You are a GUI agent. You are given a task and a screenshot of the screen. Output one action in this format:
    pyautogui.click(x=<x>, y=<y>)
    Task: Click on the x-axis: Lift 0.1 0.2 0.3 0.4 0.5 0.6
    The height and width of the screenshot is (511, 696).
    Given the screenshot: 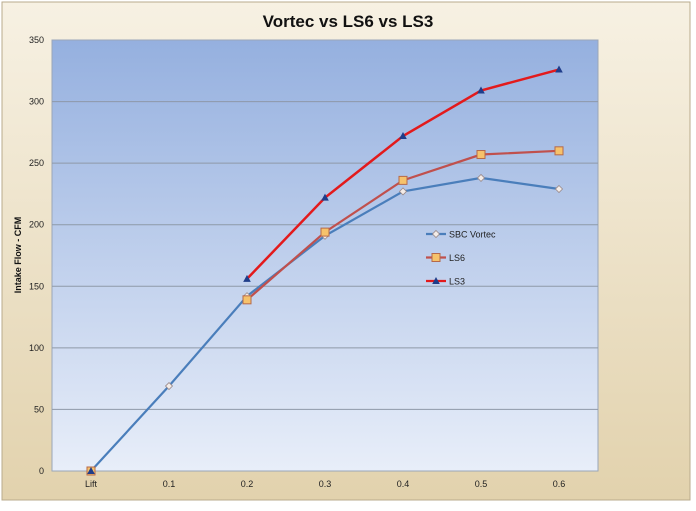 What is the action you would take?
    pyautogui.click(x=325, y=484)
    